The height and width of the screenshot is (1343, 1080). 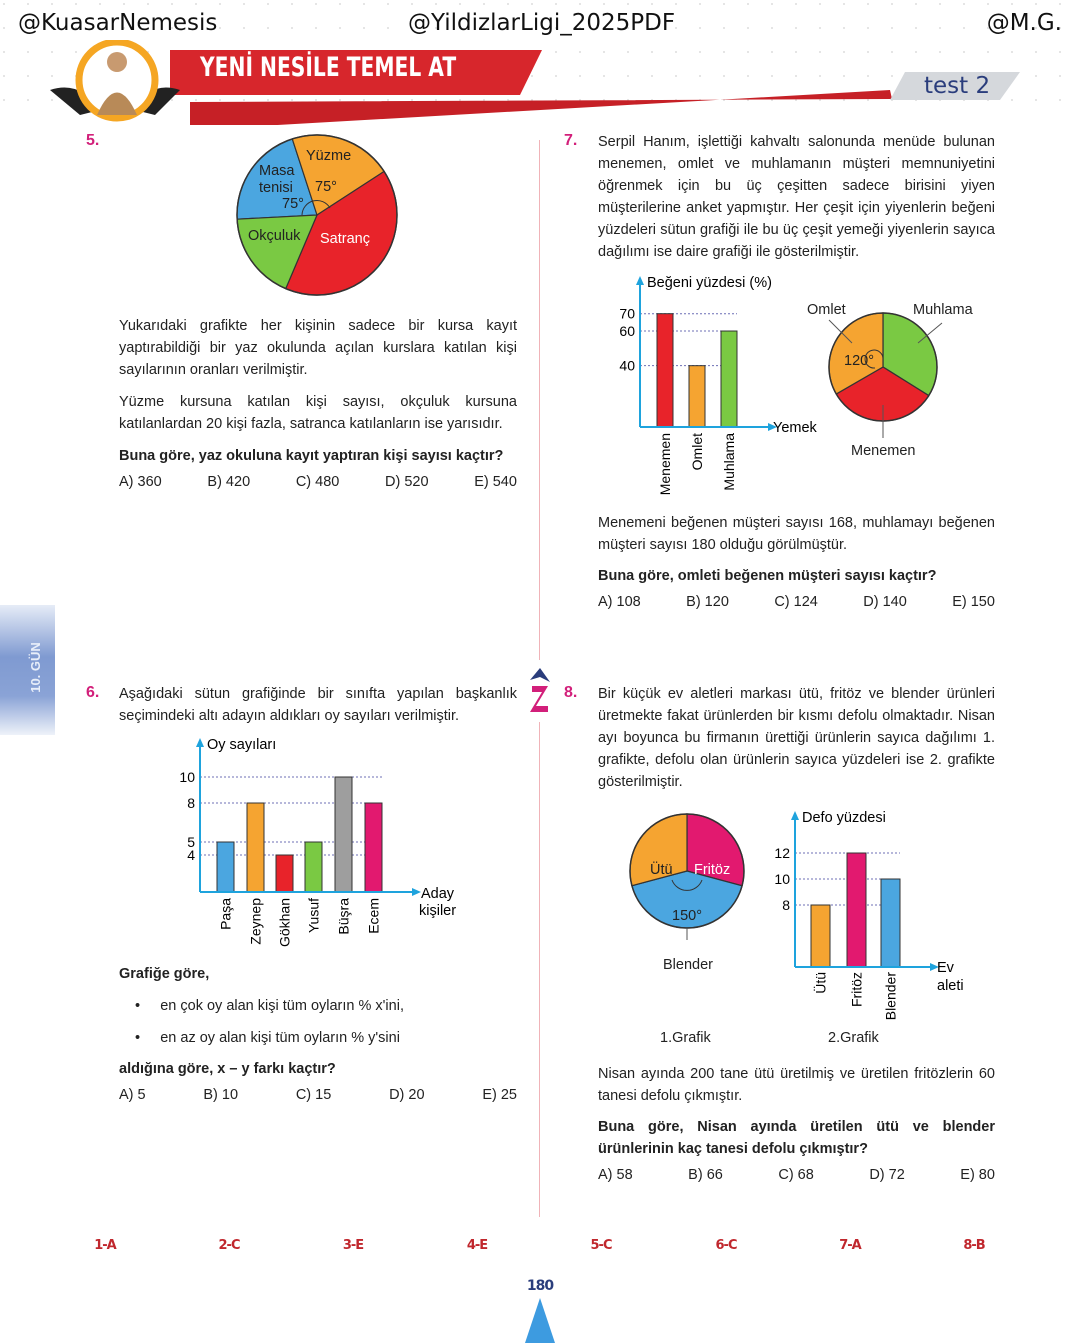 I want to click on x-tick-label: Omlet, so click(x=697, y=451).